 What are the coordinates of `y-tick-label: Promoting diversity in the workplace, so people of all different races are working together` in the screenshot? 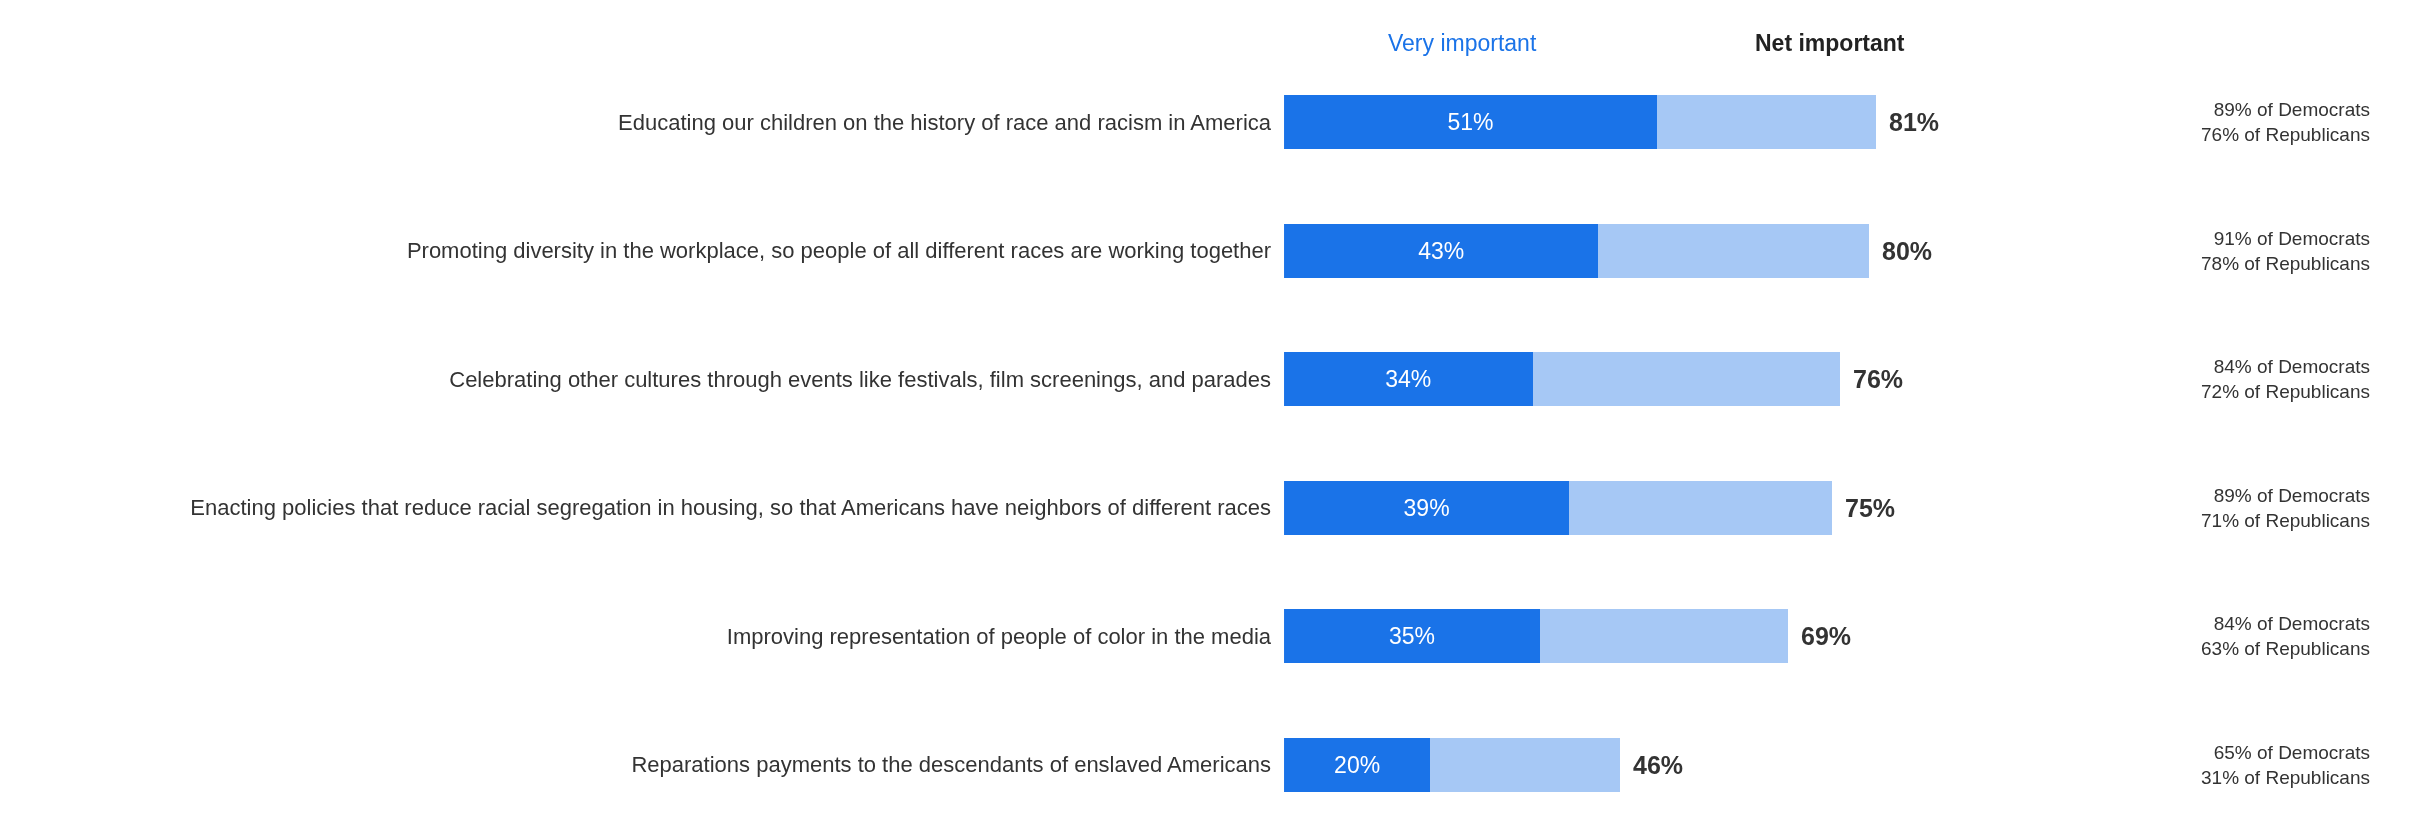 It's located at (839, 251).